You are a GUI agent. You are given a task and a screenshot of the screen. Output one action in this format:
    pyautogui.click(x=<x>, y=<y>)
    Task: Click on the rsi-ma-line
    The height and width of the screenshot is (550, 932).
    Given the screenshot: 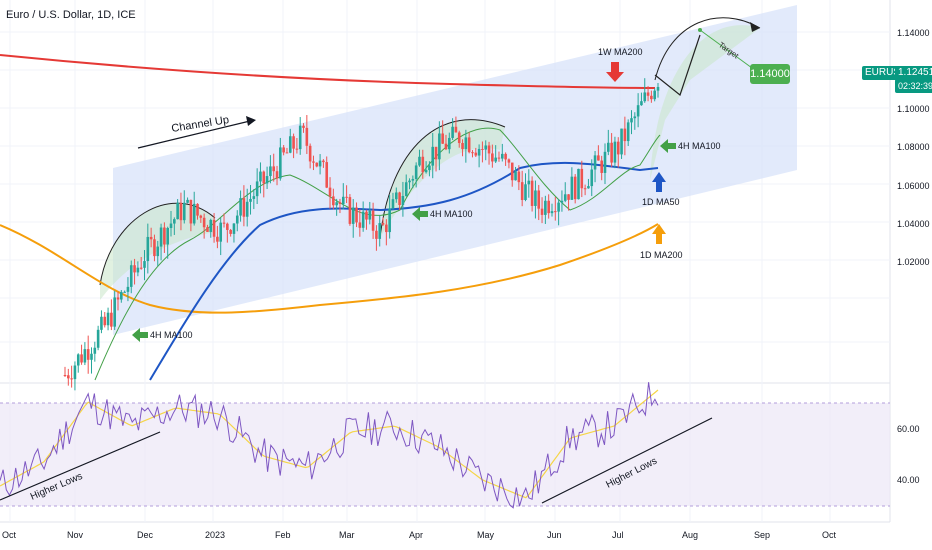 What is the action you would take?
    pyautogui.click(x=329, y=444)
    